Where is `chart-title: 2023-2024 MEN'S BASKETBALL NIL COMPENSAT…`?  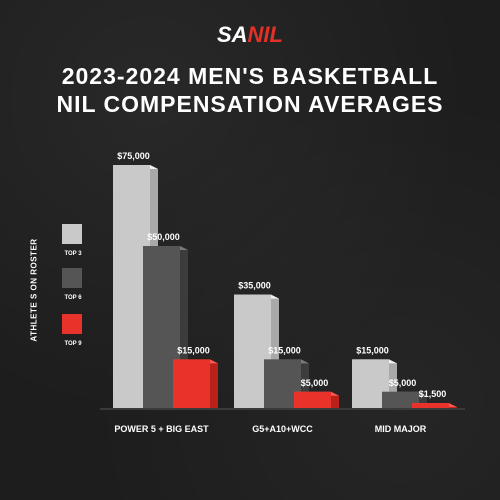 chart-title: 2023-2024 MEN'S BASKETBALL NIL COMPENSAT… is located at coordinates (250, 90).